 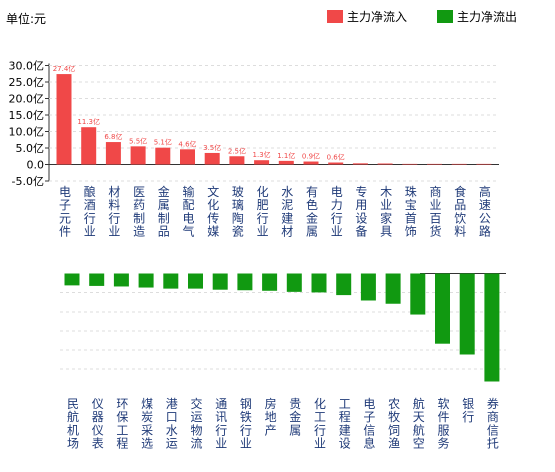 I want to click on inflow-data-label: 5.5亿, so click(x=138, y=140).